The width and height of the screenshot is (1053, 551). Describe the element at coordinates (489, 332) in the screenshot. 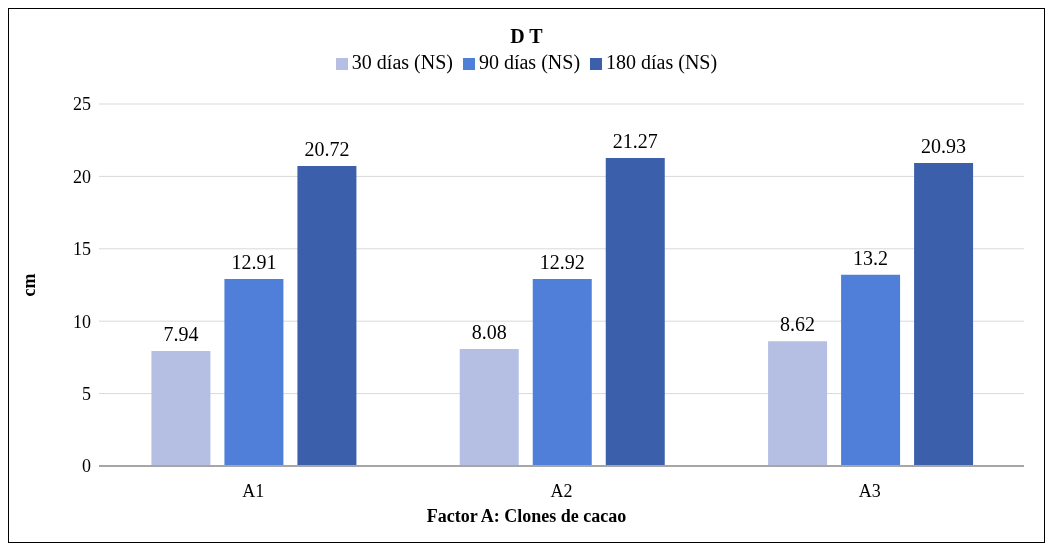

I see `data-label: 8.08` at that location.